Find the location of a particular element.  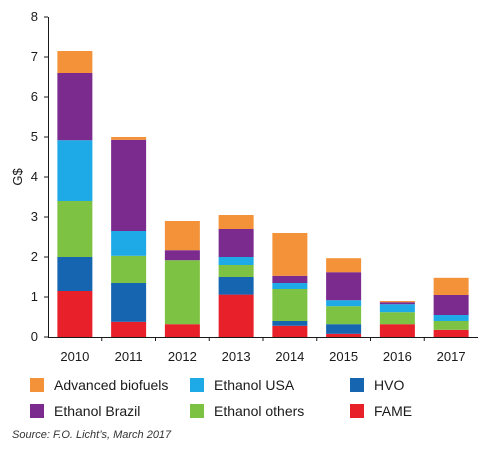

x-tick-label: 2011 is located at coordinates (129, 356).